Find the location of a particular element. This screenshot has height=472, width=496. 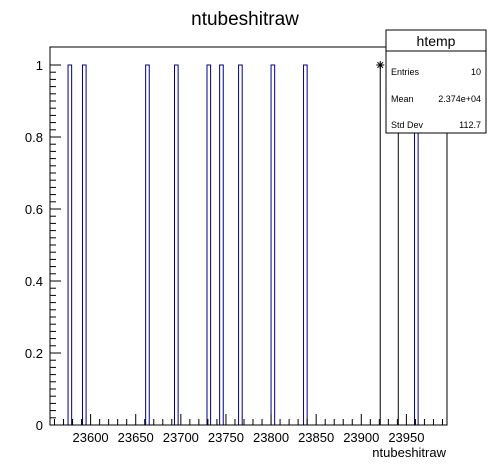

y-tick-label-3: 0.6 is located at coordinates (34, 209).